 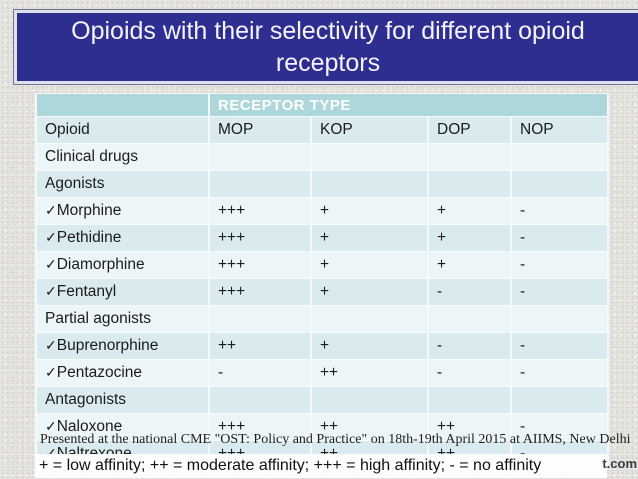 I want to click on column-header-opioid: Opioid, so click(x=122, y=130).